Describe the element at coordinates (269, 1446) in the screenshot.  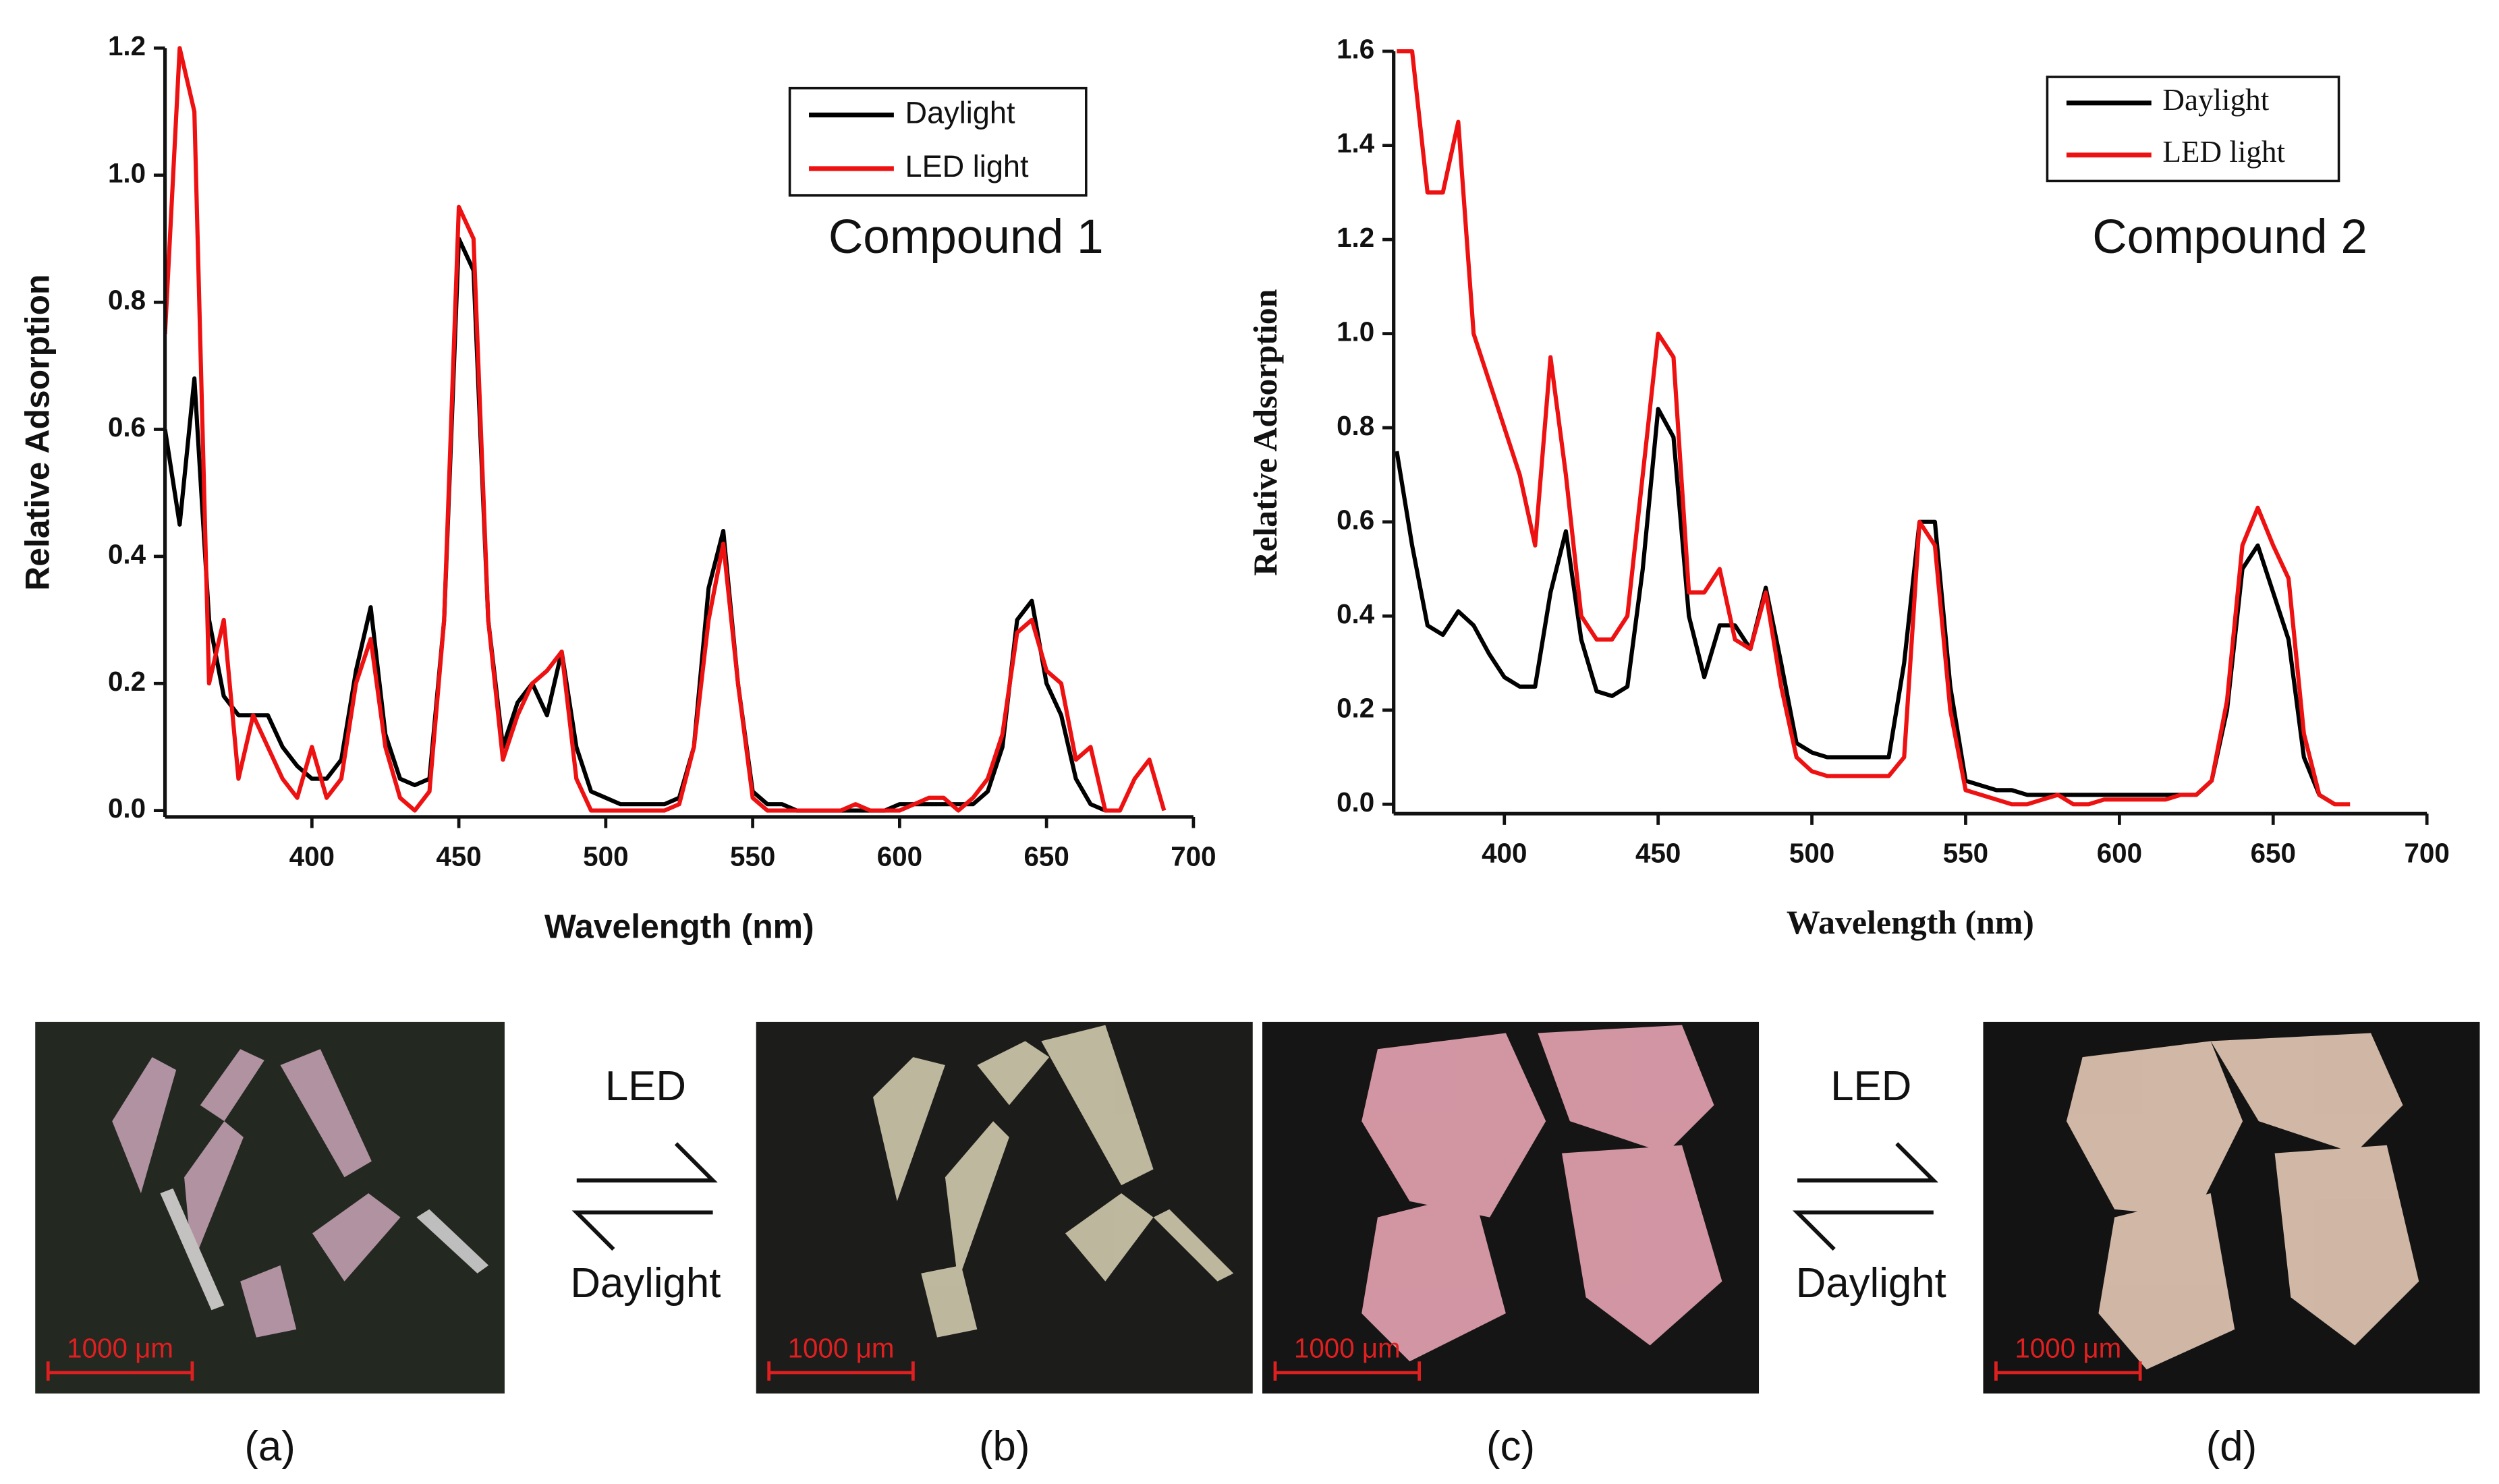
I see `panel-label: (a)` at that location.